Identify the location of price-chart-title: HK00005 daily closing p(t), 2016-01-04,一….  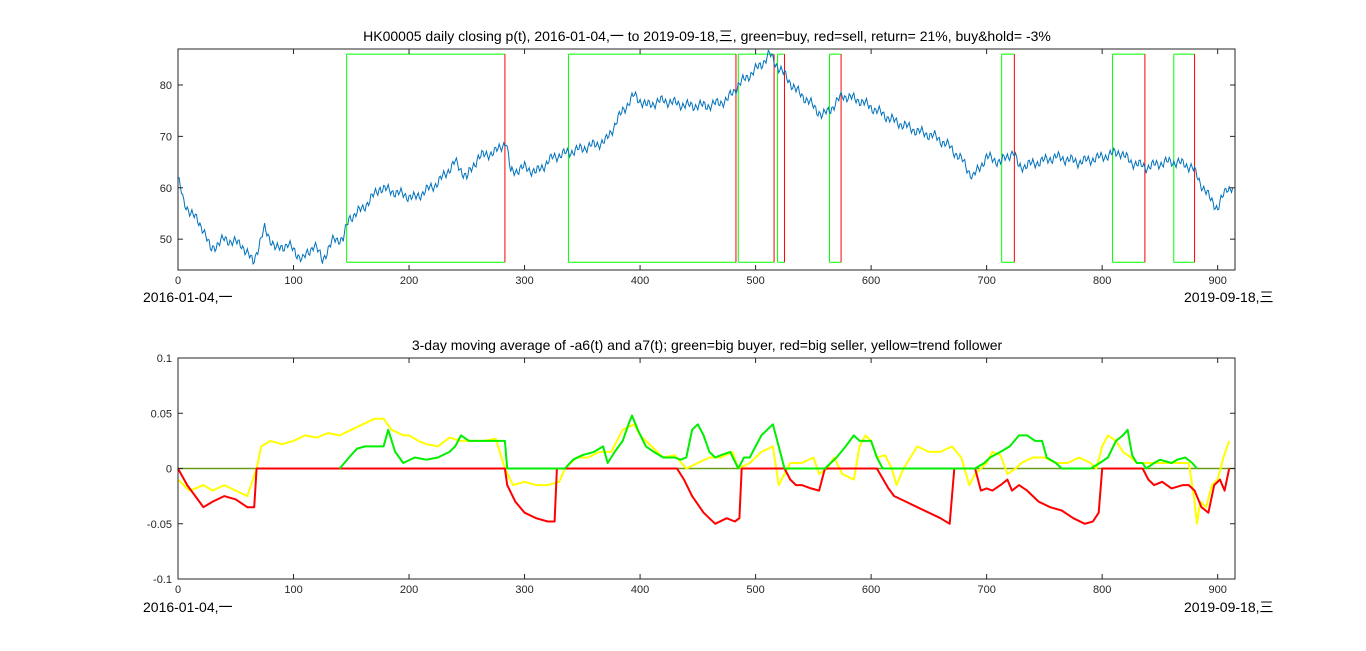
(707, 36).